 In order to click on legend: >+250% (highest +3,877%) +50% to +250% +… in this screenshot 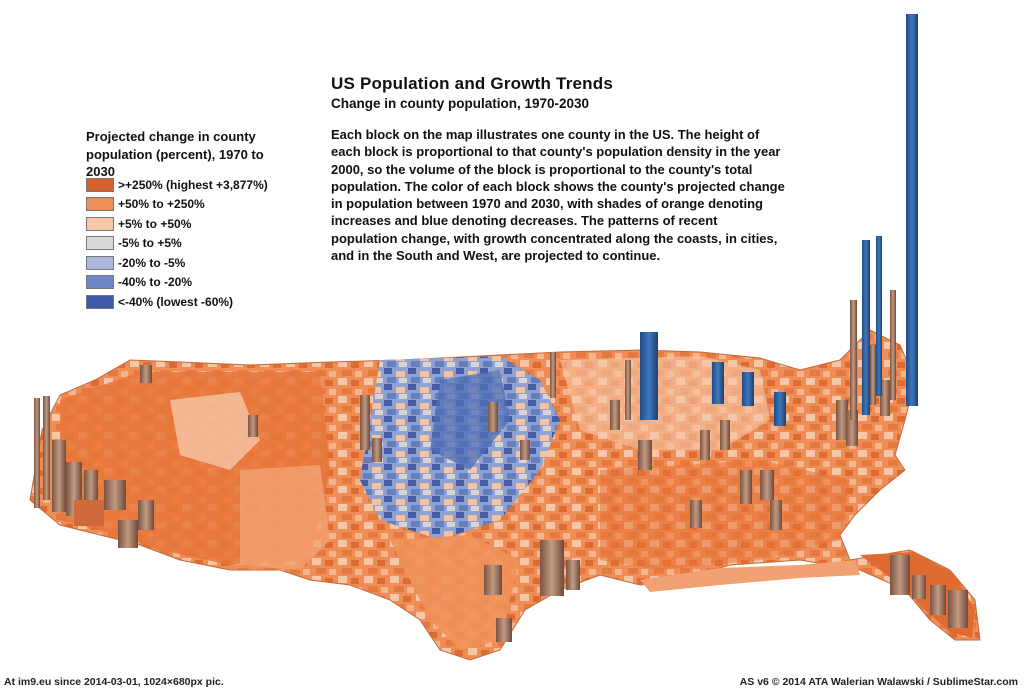, I will do `click(177, 243)`.